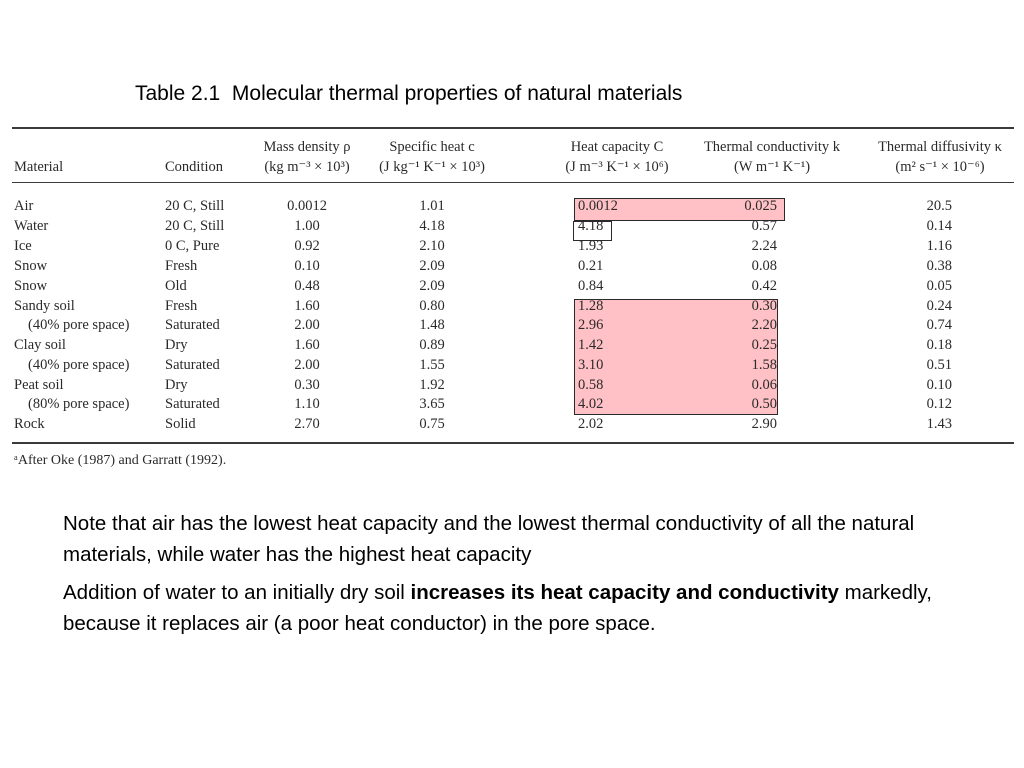 Image resolution: width=1024 pixels, height=768 pixels. I want to click on cell-heat-capacity: 0.84, so click(591, 286).